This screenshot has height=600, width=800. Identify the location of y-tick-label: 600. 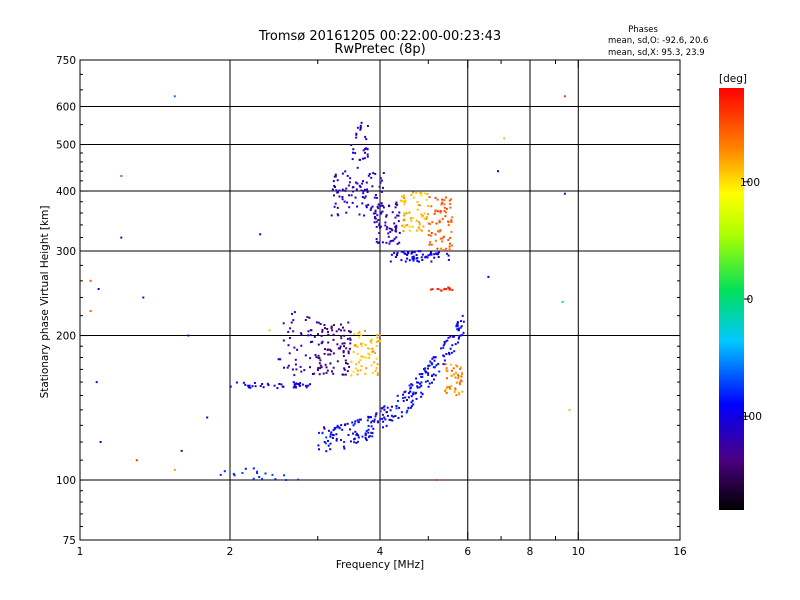
(66, 108).